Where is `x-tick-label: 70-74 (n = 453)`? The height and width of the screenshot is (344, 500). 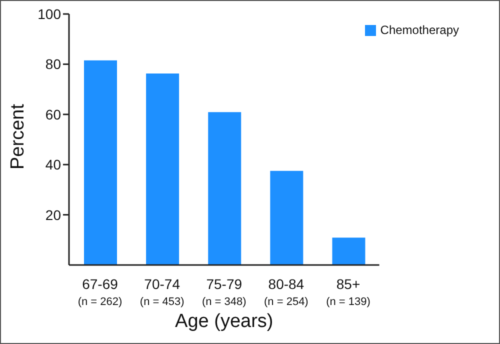
x-tick-label: 70-74 (n = 453) is located at coordinates (162, 292).